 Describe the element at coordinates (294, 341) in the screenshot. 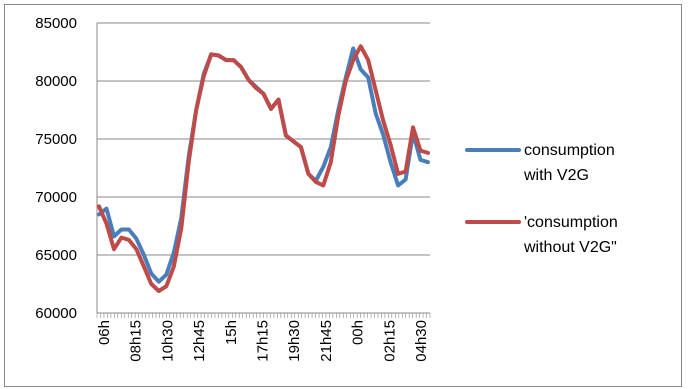

I see `x-tick-label: 19h30` at that location.